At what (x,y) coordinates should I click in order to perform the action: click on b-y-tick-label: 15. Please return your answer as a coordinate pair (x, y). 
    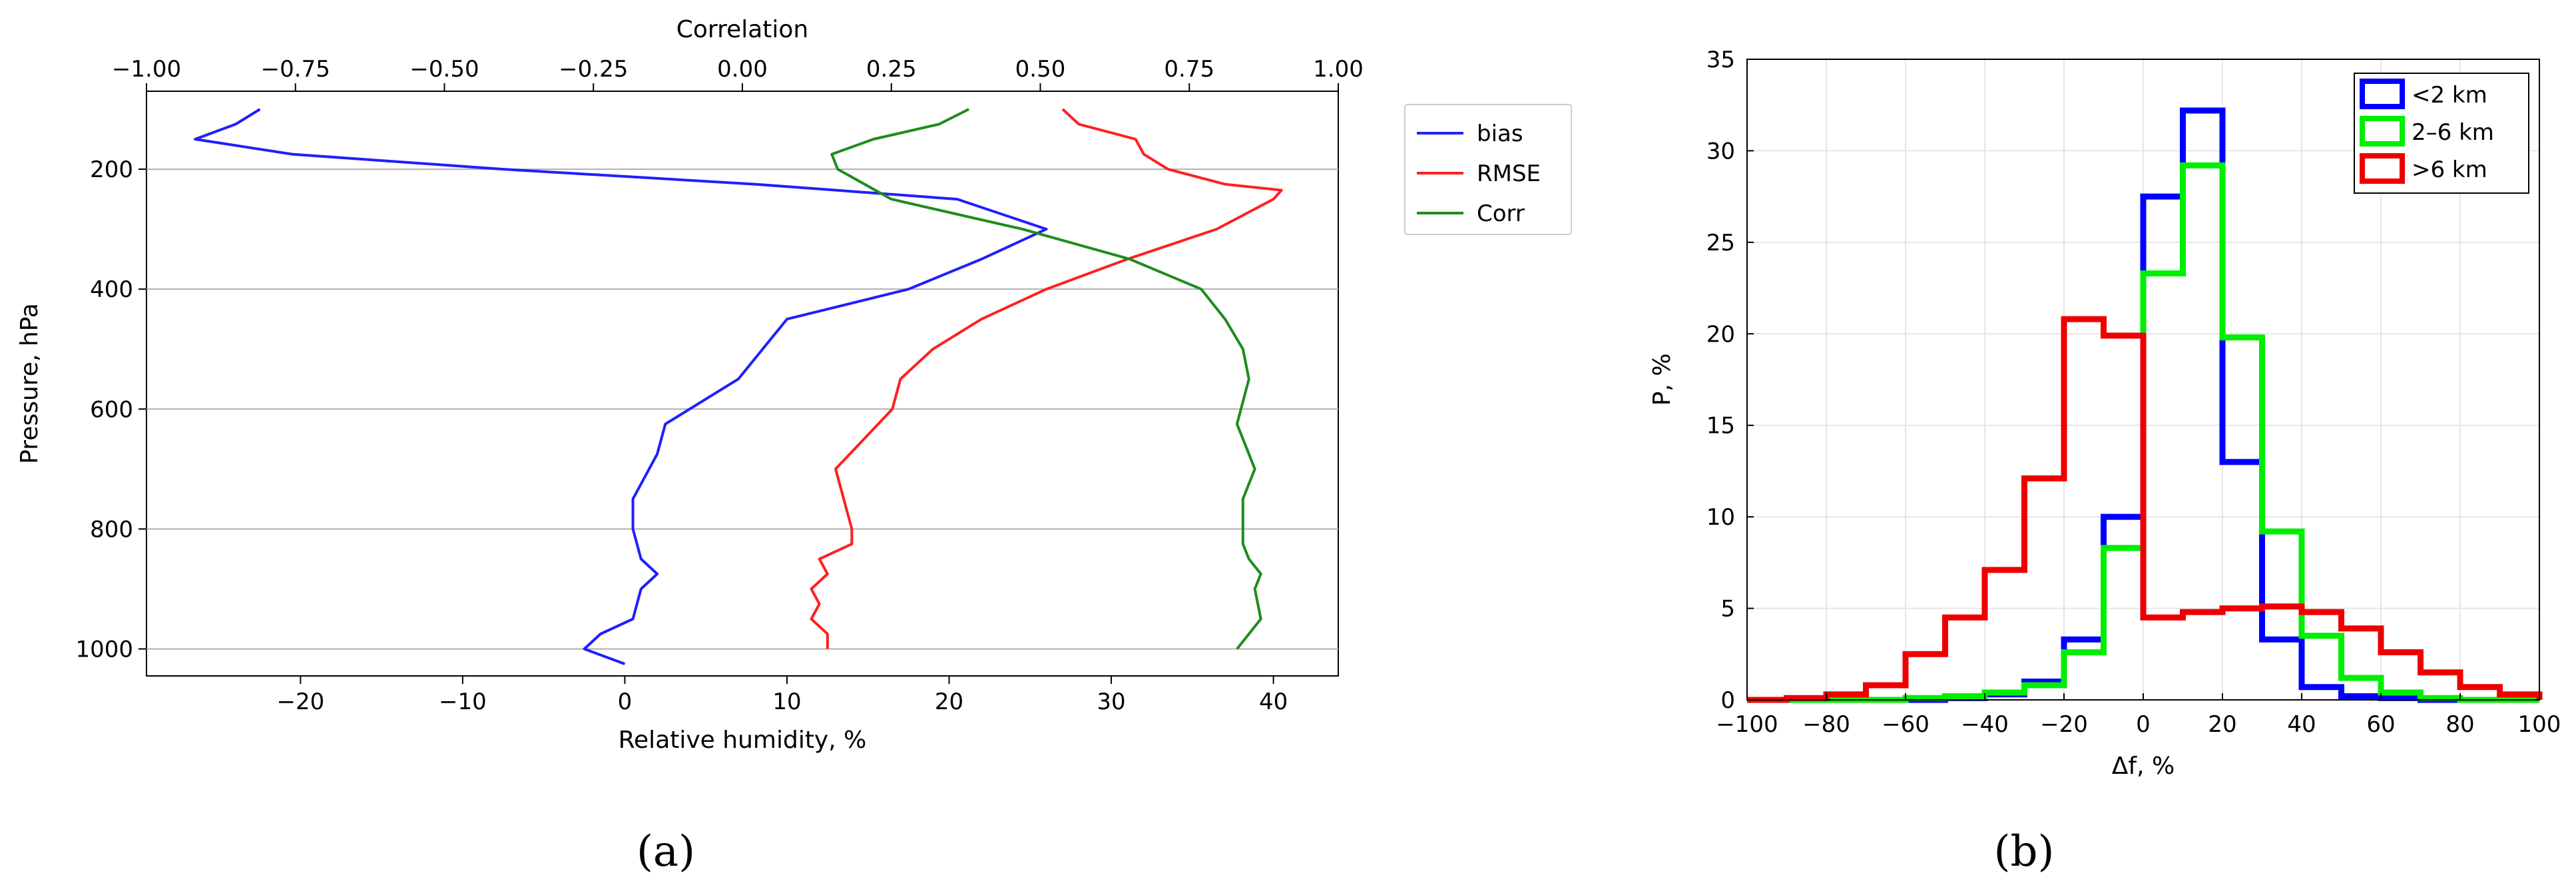
    Looking at the image, I should click on (1721, 426).